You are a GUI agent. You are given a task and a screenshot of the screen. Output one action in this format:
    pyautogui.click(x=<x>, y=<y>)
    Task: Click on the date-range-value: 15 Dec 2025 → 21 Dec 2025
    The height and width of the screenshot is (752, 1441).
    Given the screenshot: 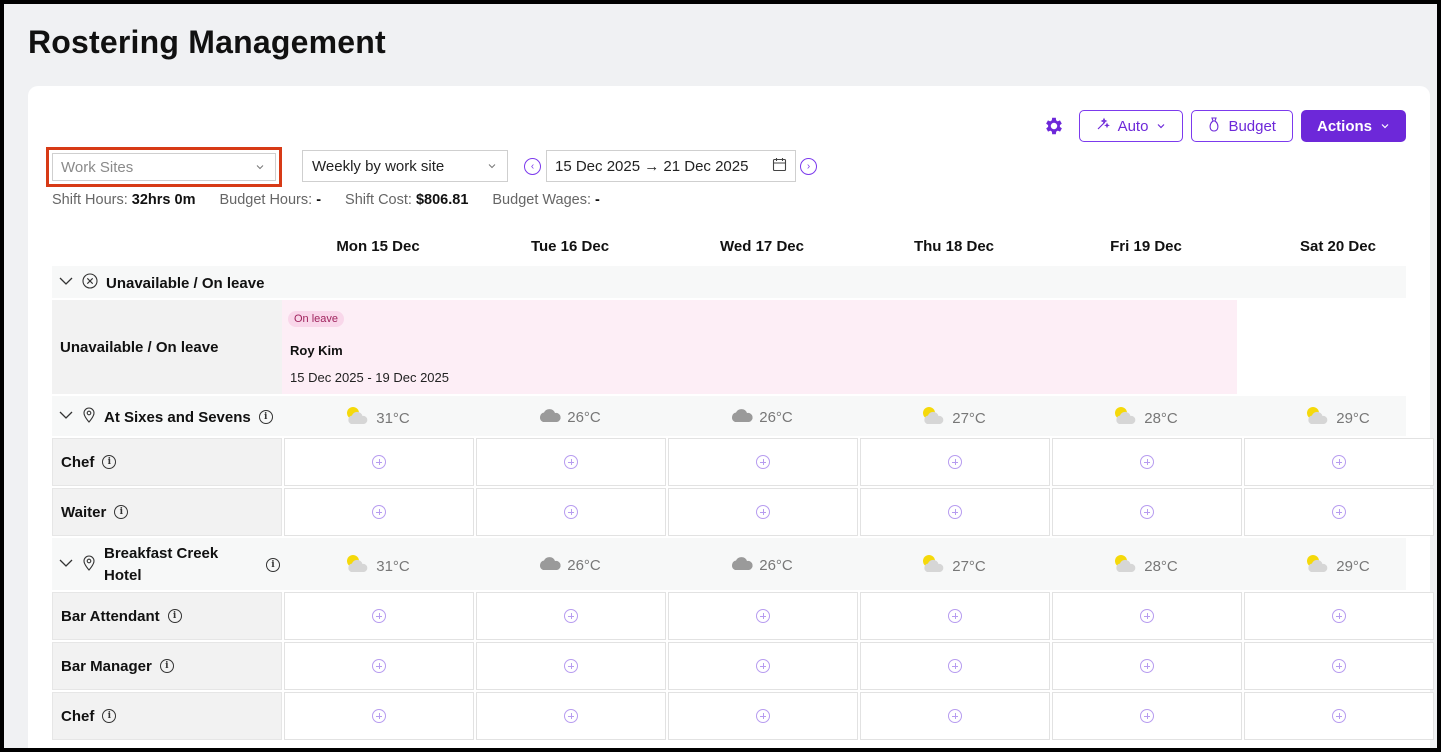 What is the action you would take?
    pyautogui.click(x=652, y=166)
    